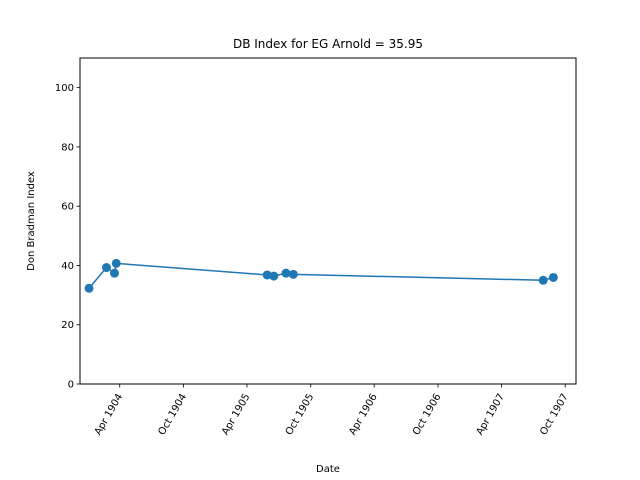  What do you see at coordinates (31, 221) in the screenshot?
I see `y-axis-label: Don Bradman Index` at bounding box center [31, 221].